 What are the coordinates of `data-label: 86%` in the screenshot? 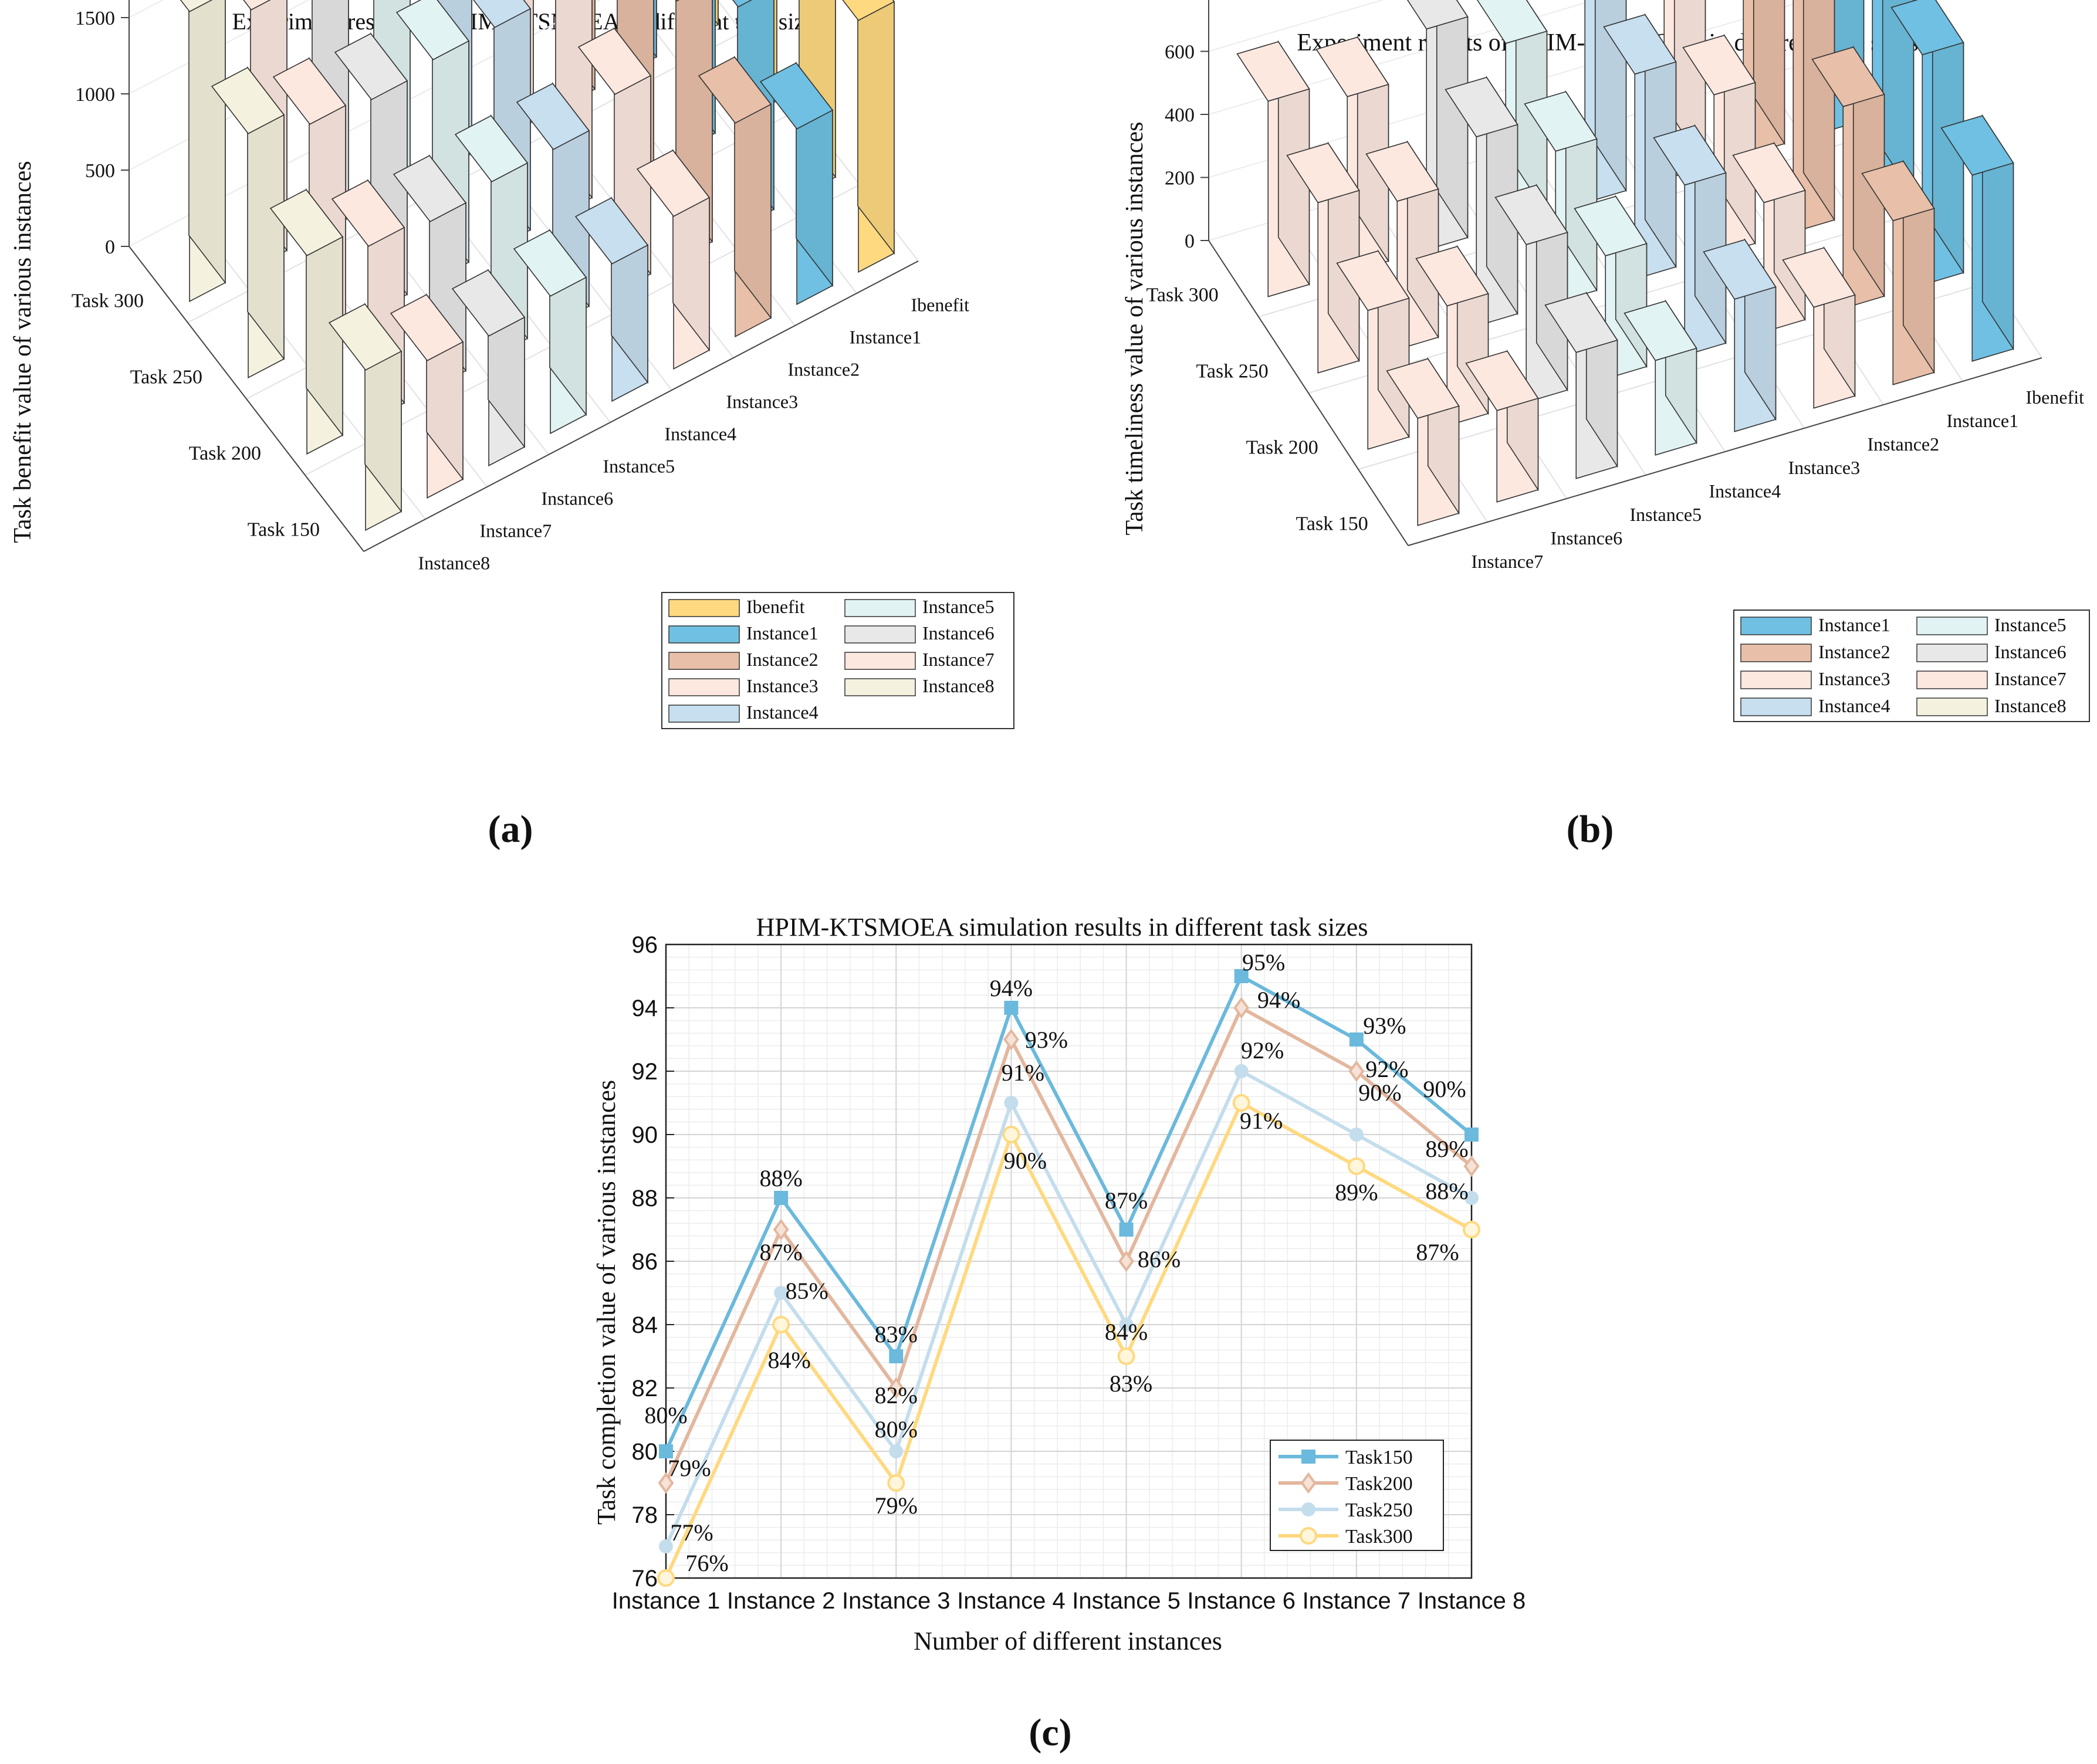 It's located at (1159, 1259).